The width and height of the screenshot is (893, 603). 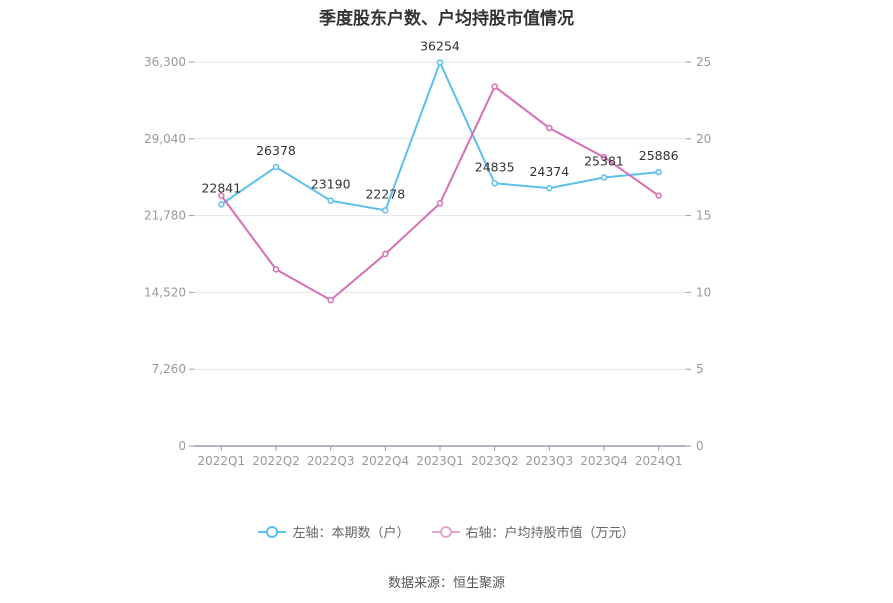 What do you see at coordinates (440, 45) in the screenshot?
I see `data-label: 36254` at bounding box center [440, 45].